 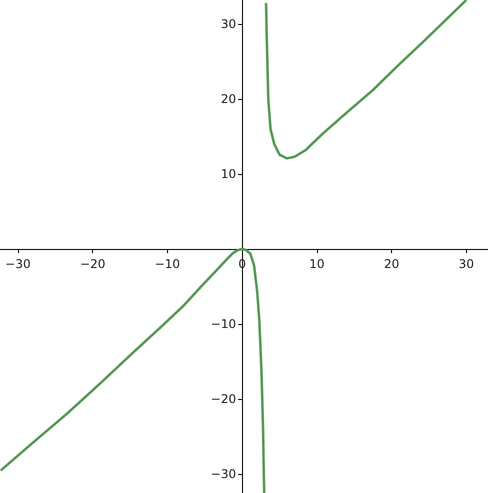 I want to click on x-tick-label: 10, so click(x=317, y=264).